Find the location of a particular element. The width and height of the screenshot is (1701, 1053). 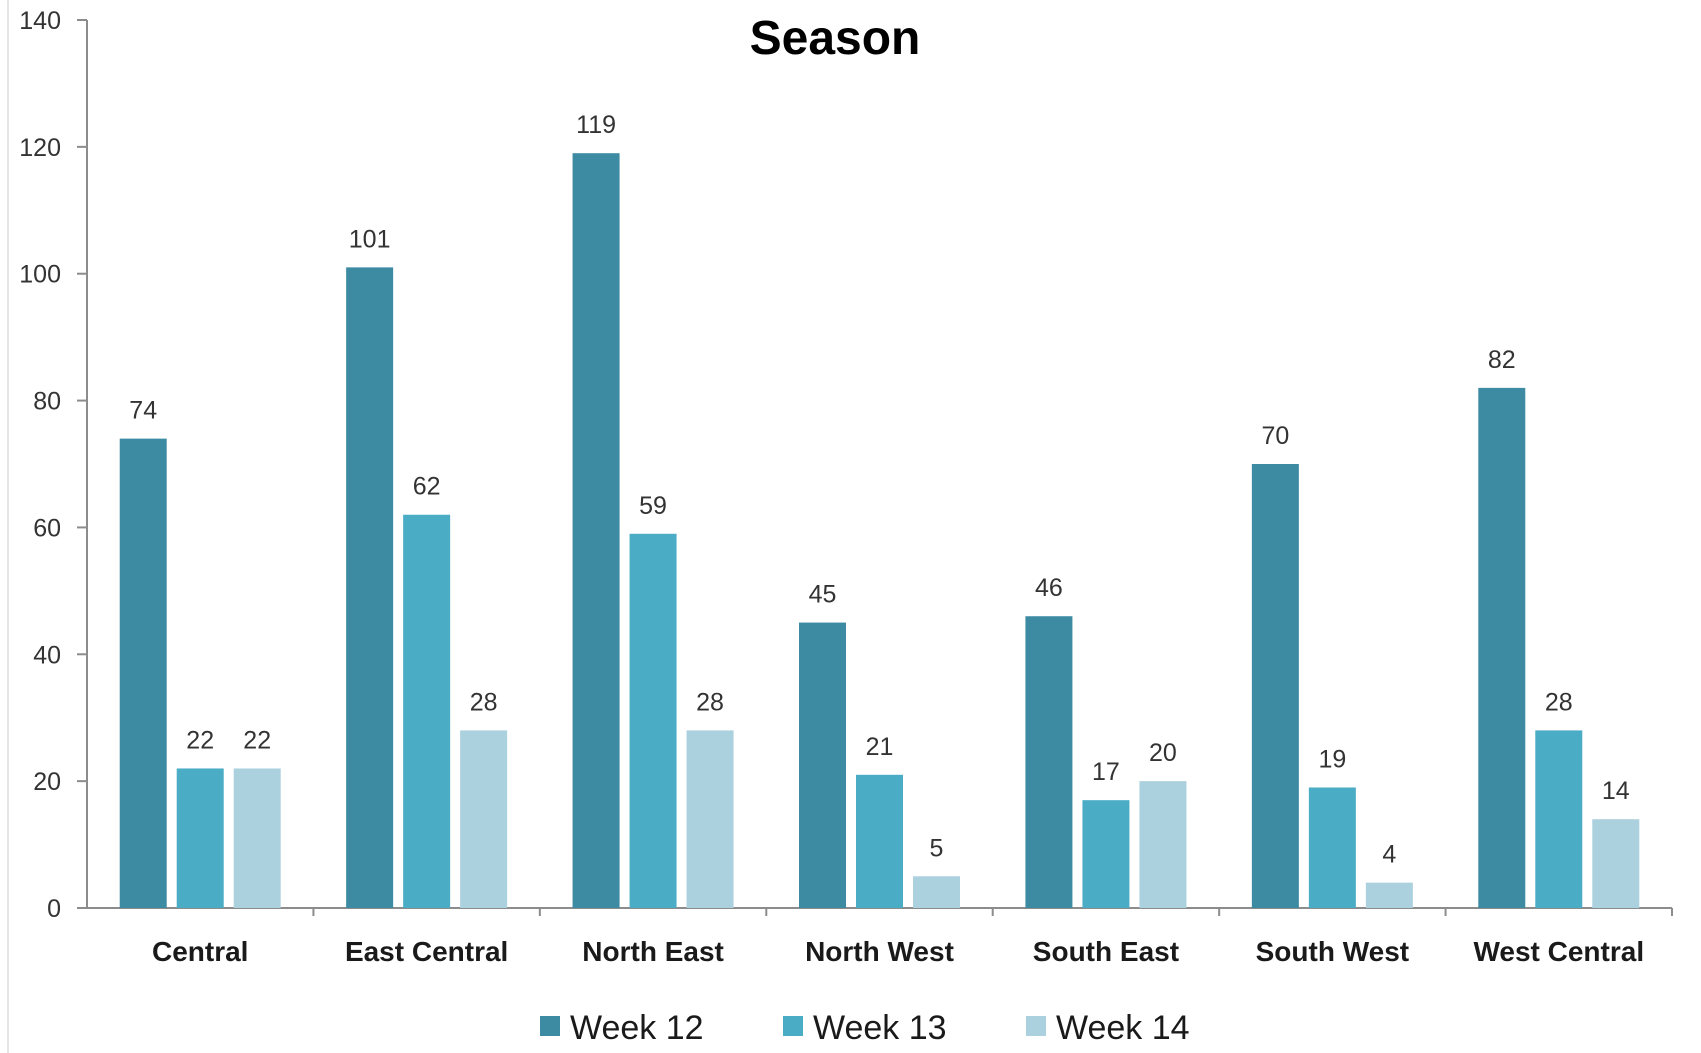

data-label: 82 is located at coordinates (1502, 360).